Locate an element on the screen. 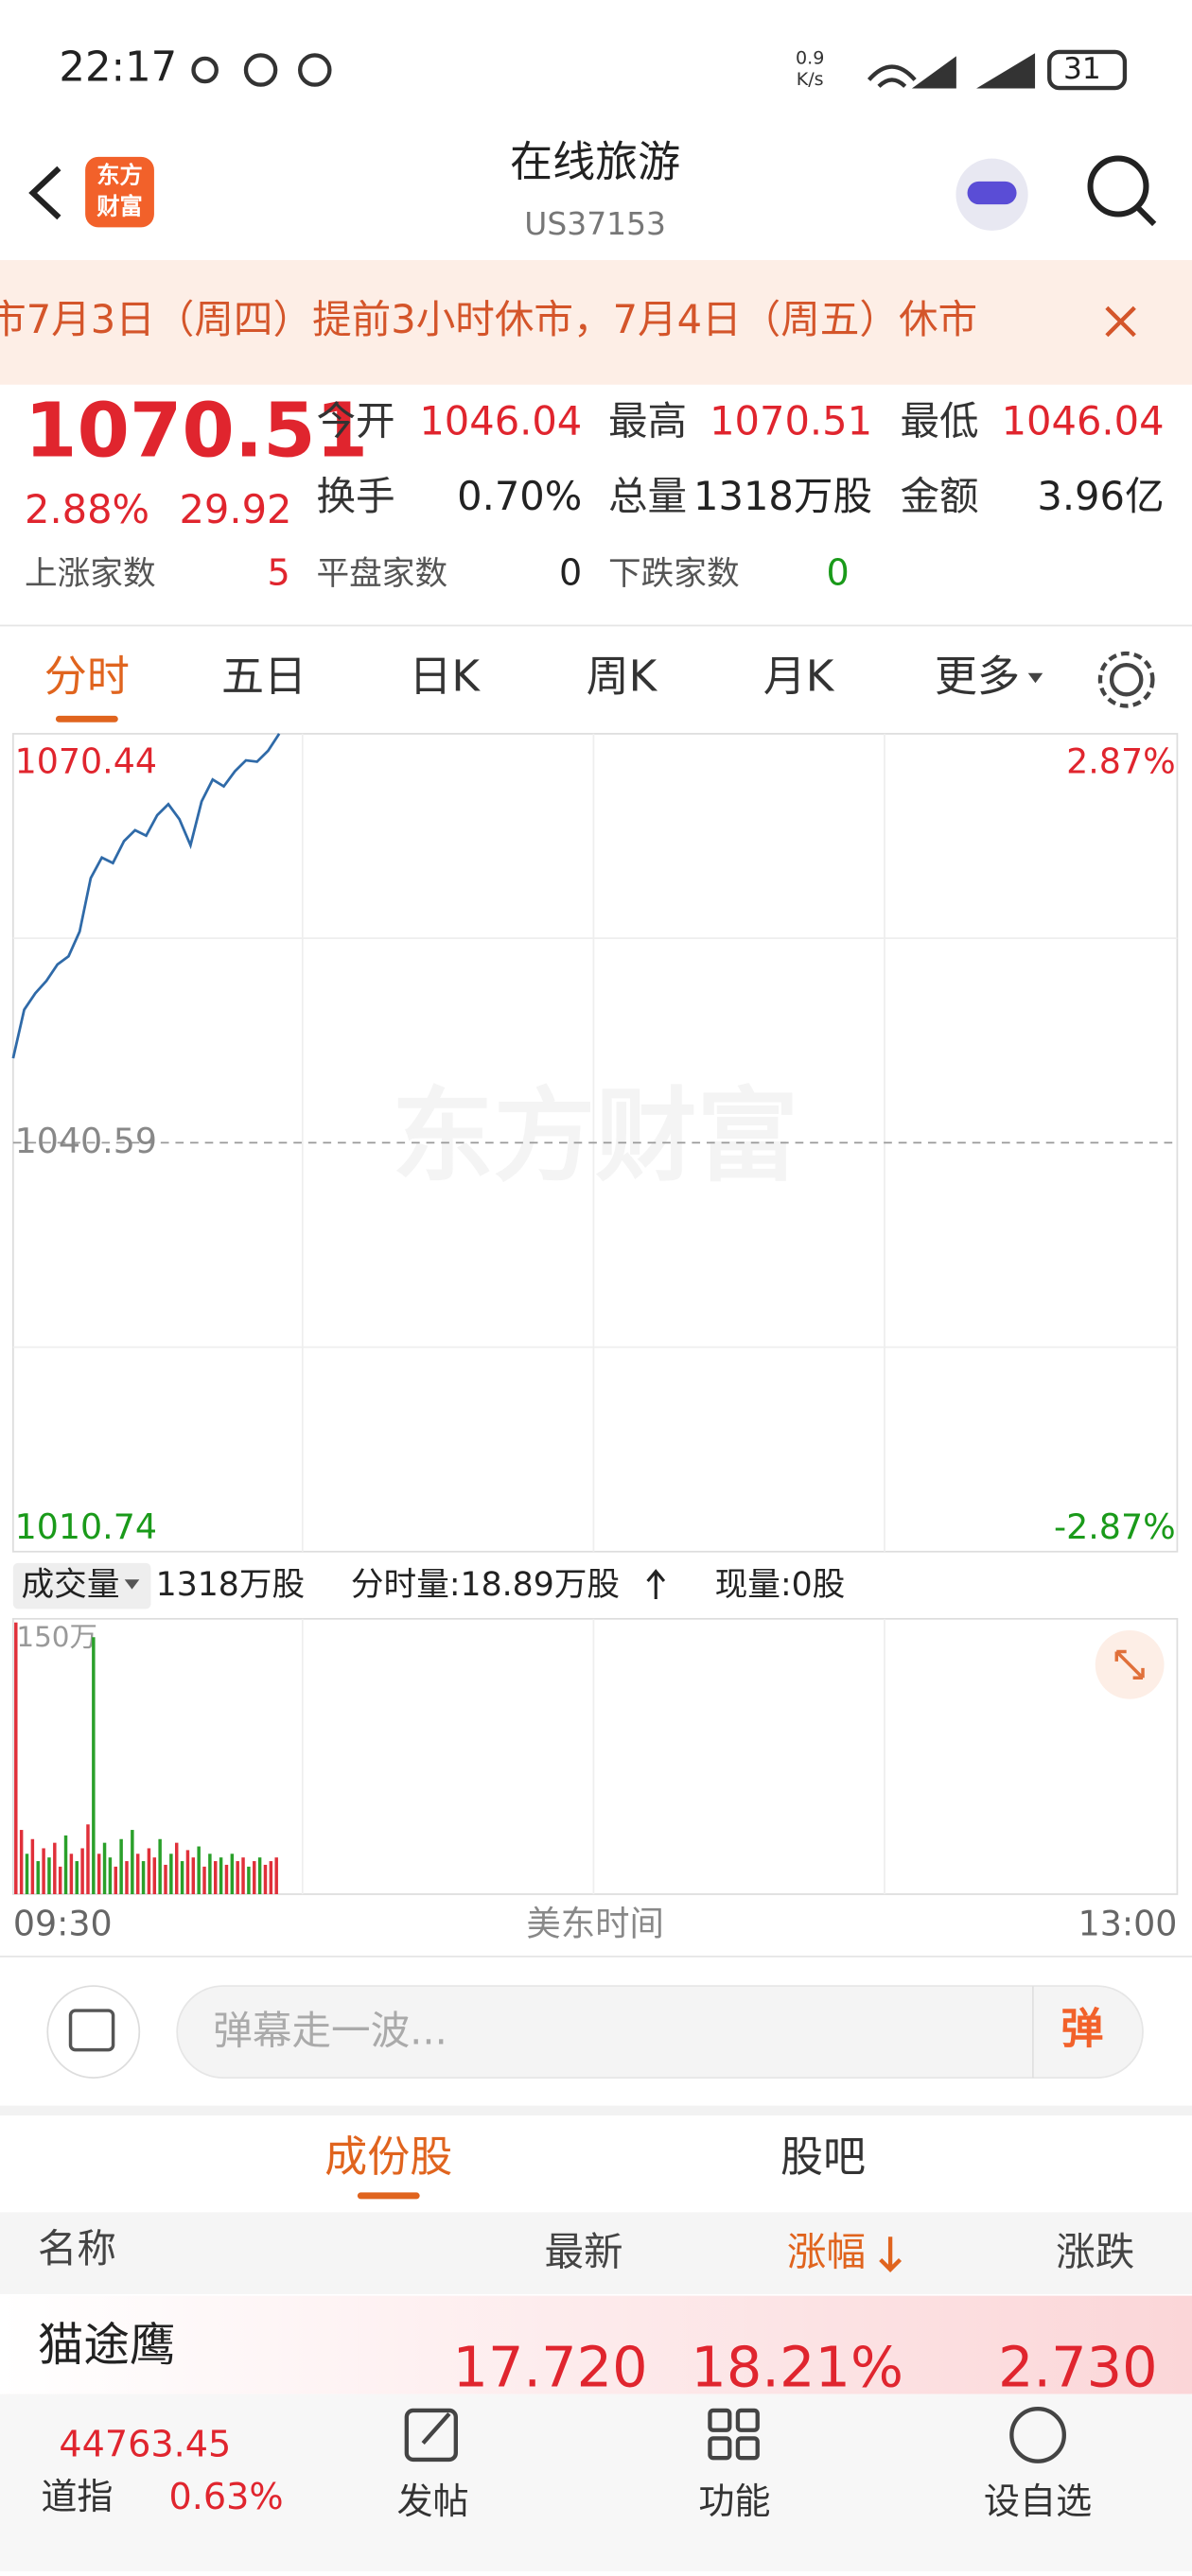  nav-icons is located at coordinates (735, 2435).